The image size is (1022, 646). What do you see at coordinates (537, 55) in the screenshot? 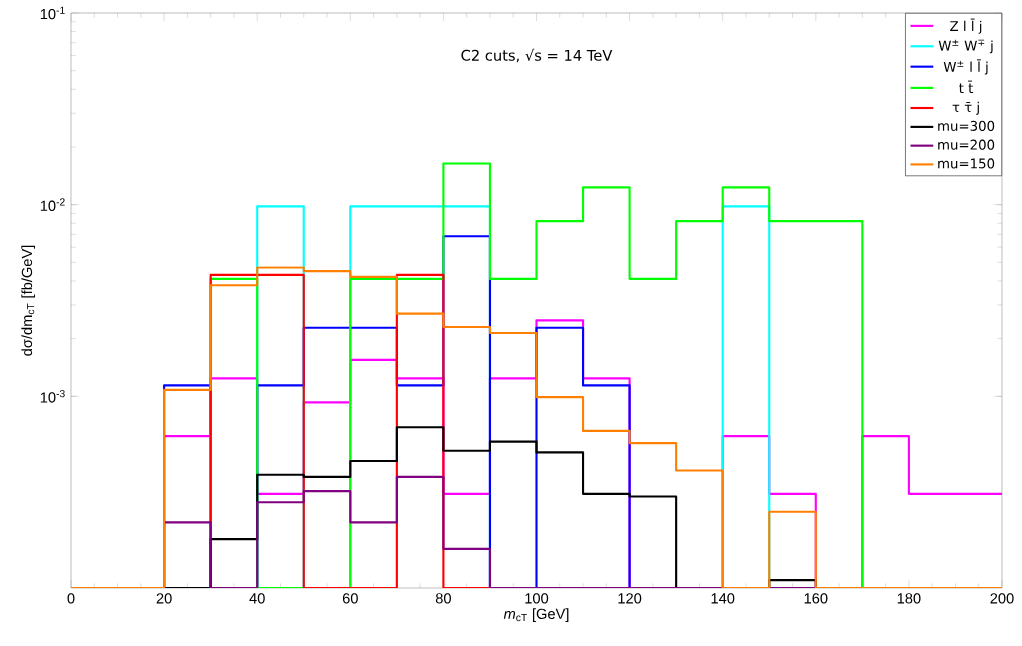
I see `annotation: C2 cuts, √s = 14 TeV` at bounding box center [537, 55].